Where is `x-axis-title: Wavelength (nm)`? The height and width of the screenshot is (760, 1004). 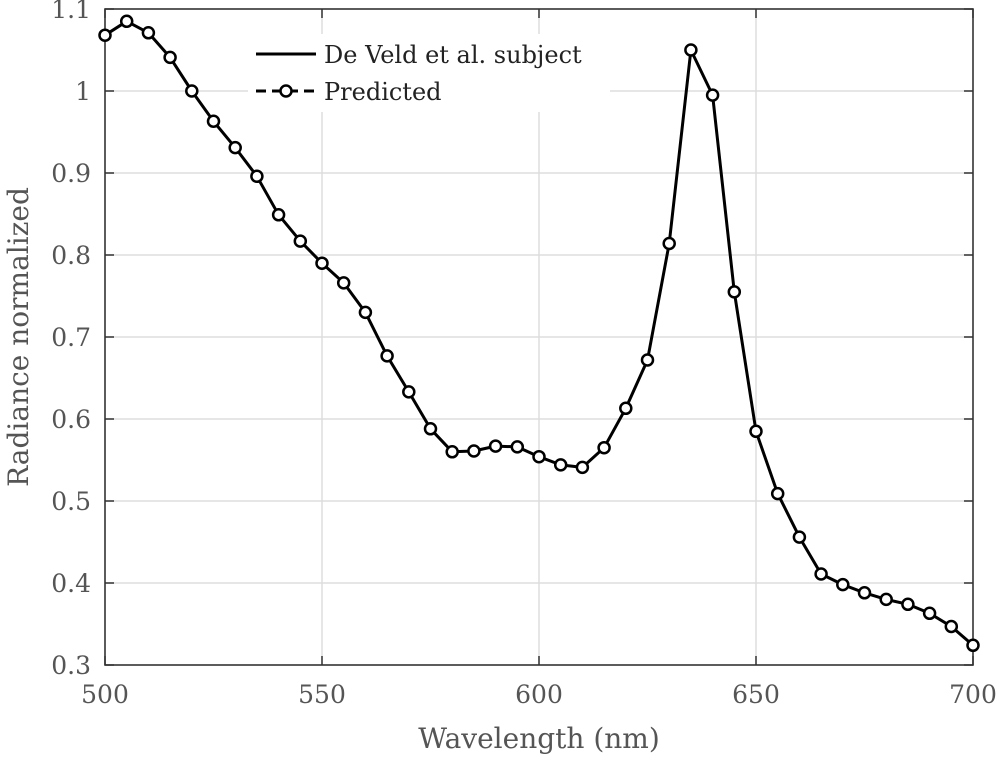 x-axis-title: Wavelength (nm) is located at coordinates (539, 738).